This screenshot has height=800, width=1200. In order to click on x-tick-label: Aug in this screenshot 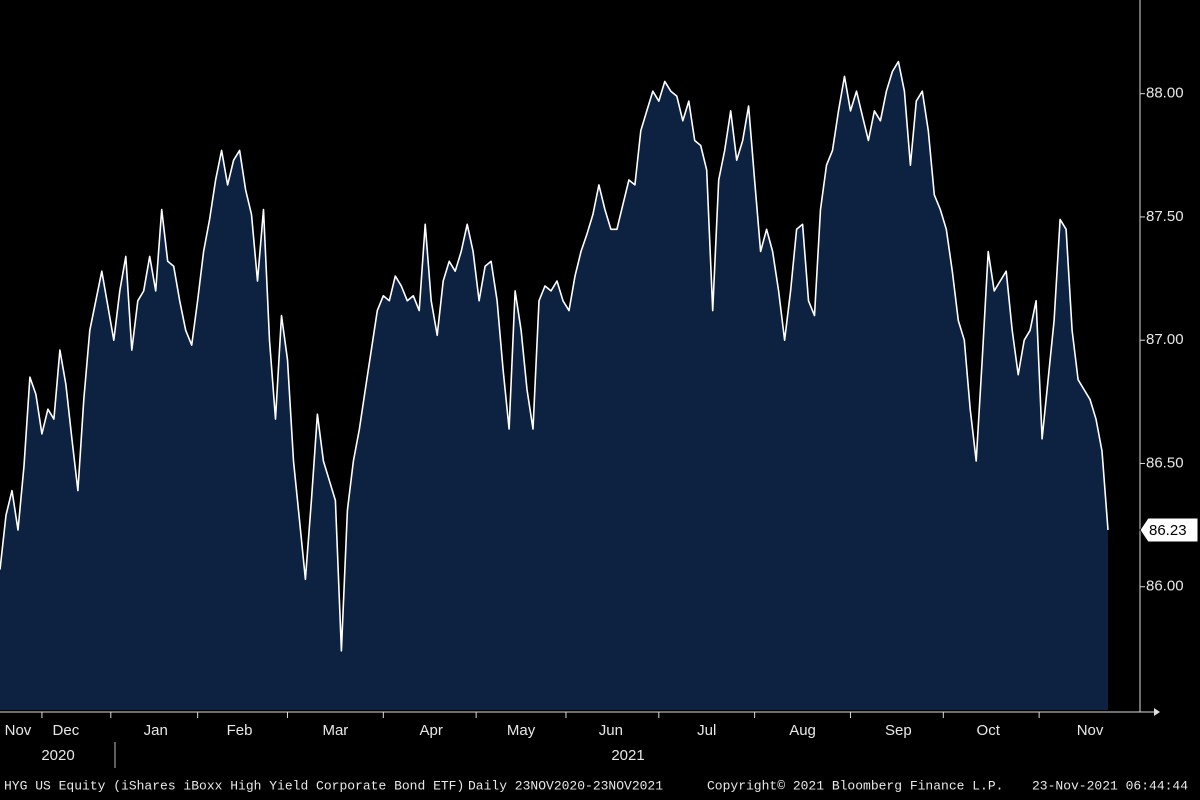, I will do `click(802, 730)`.